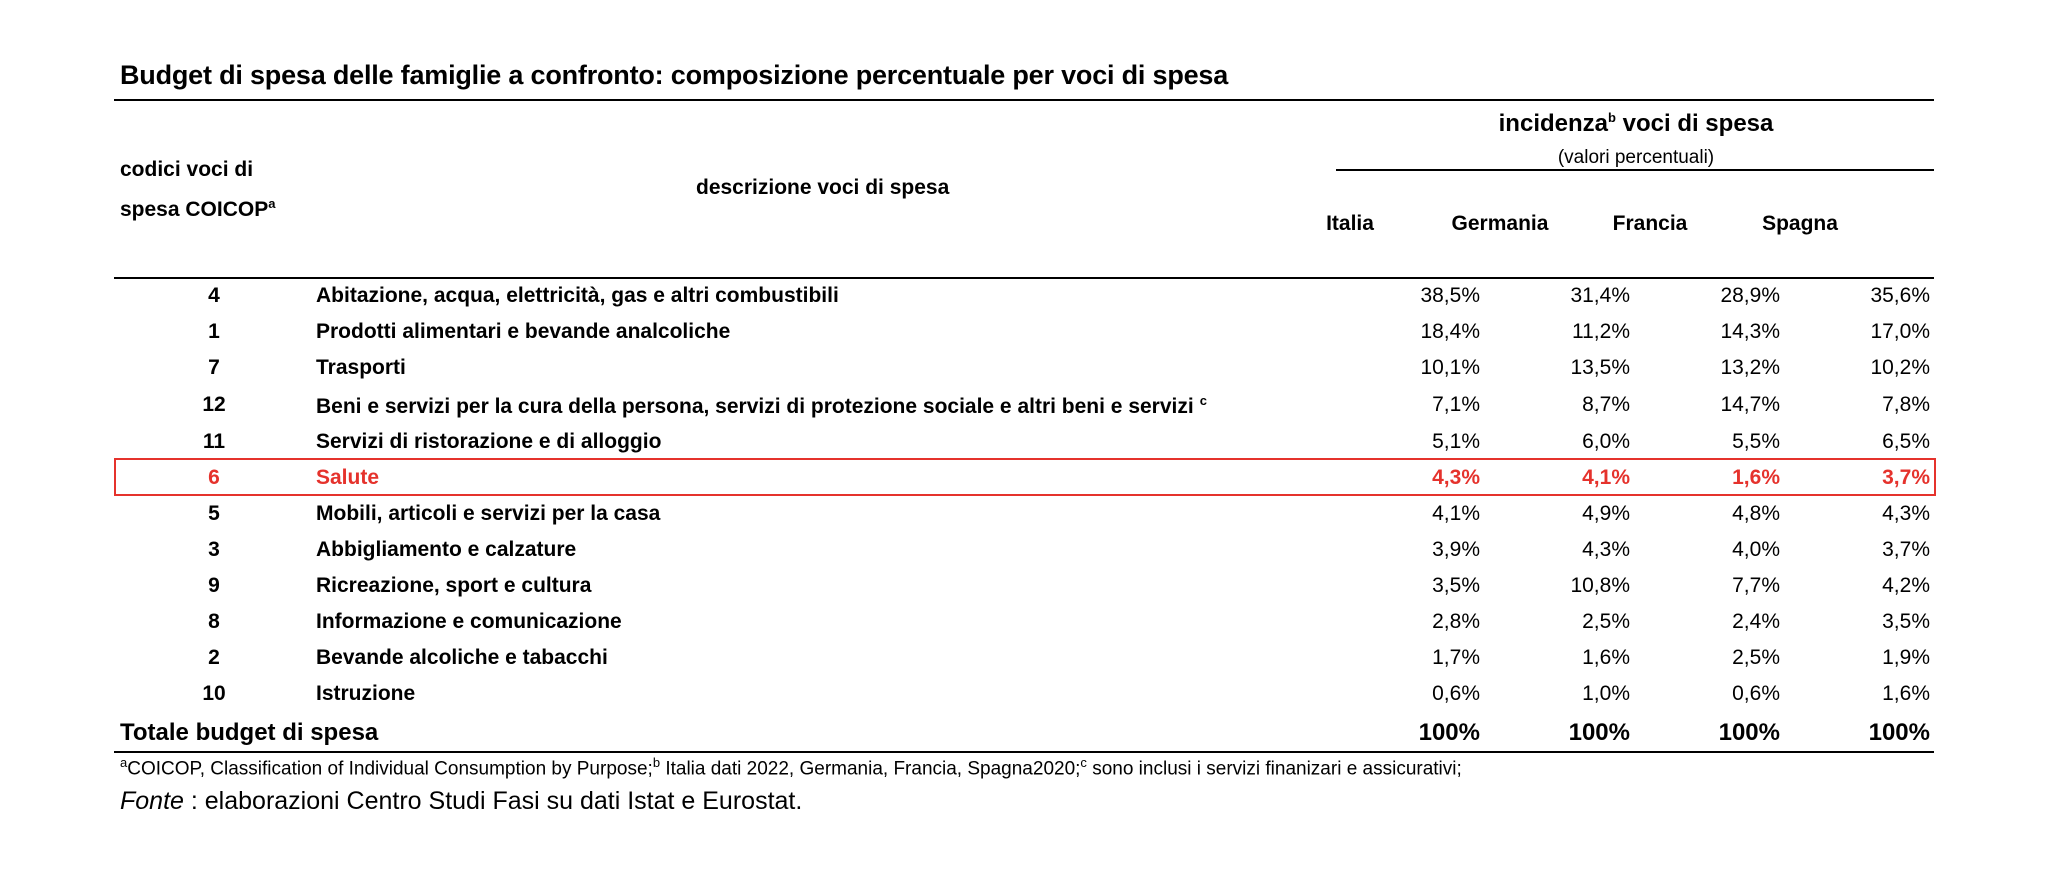 Image resolution: width=2048 pixels, height=883 pixels. I want to click on row-description: Istruzione, so click(365, 694).